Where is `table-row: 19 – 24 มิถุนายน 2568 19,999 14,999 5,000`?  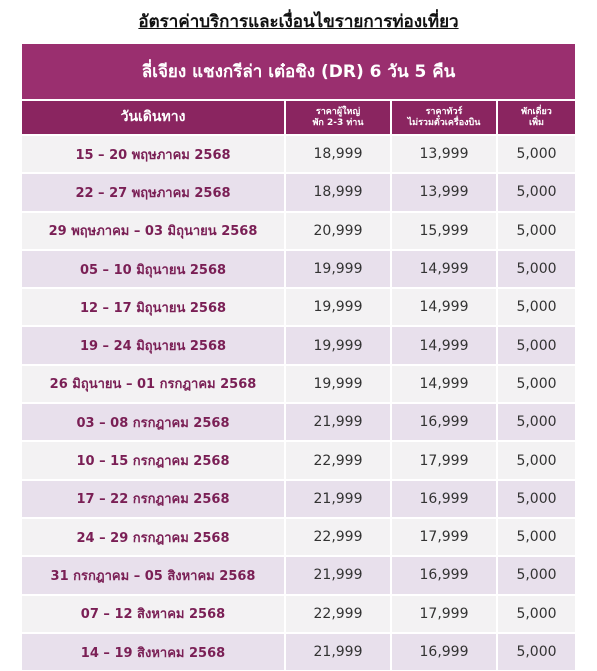
table-row: 19 – 24 มิถุนายน 2568 19,999 14,999 5,000 is located at coordinates (298, 345).